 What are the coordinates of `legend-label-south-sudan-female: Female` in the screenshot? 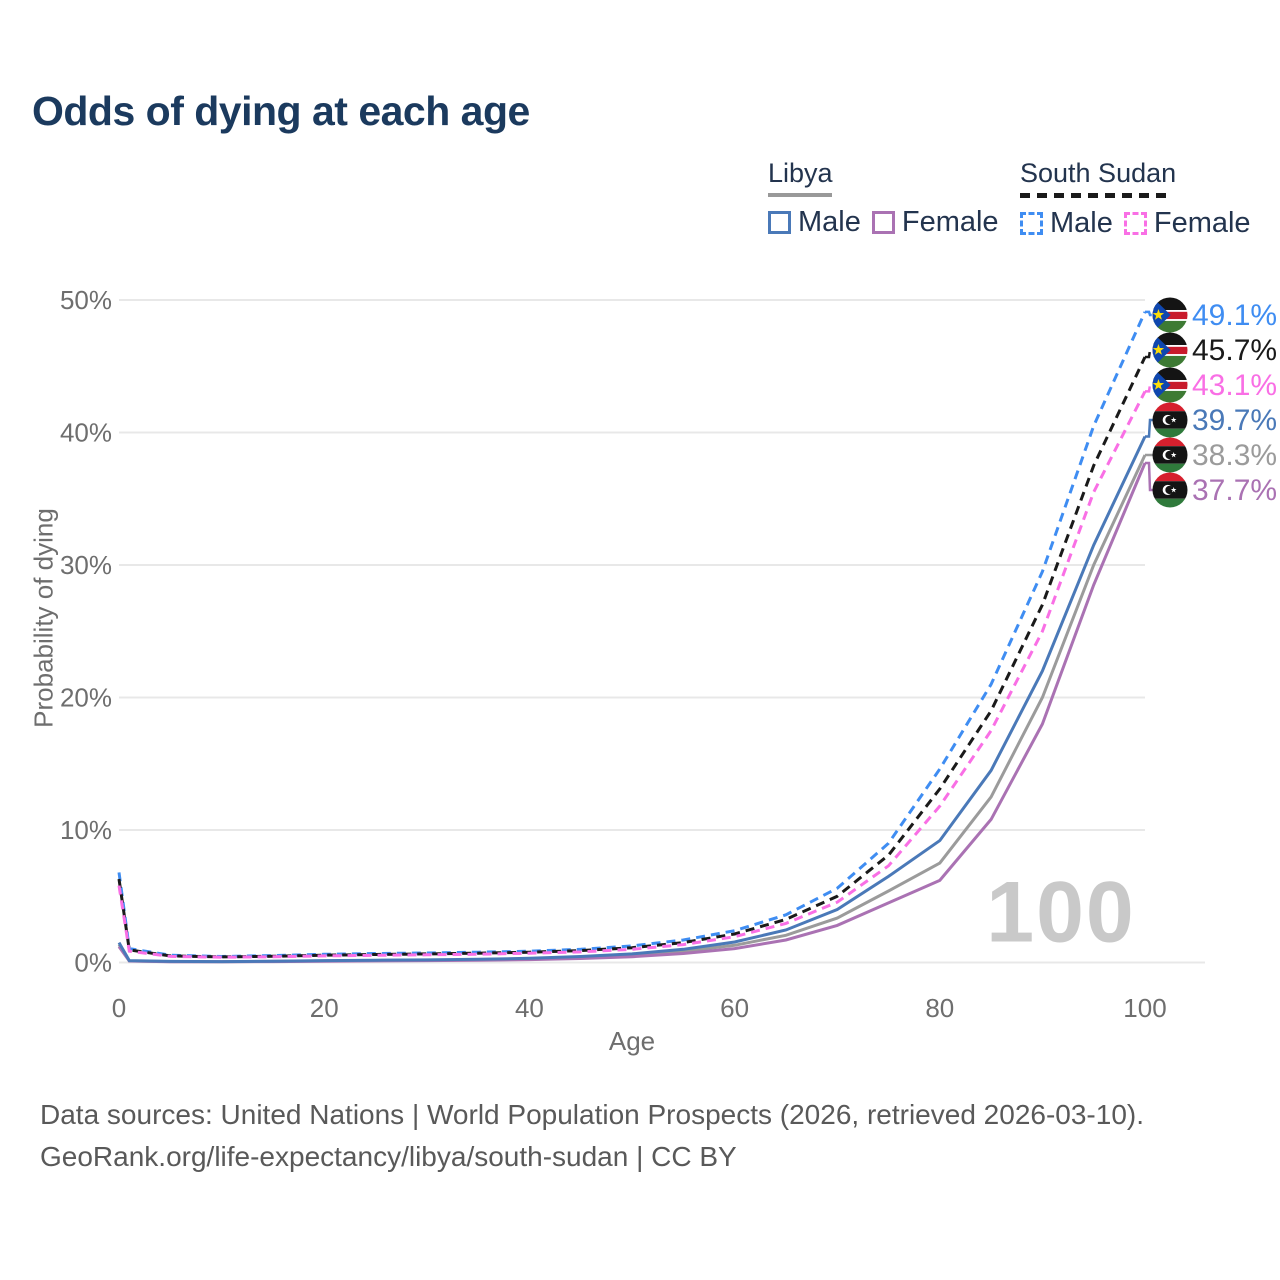 It's located at (1202, 223).